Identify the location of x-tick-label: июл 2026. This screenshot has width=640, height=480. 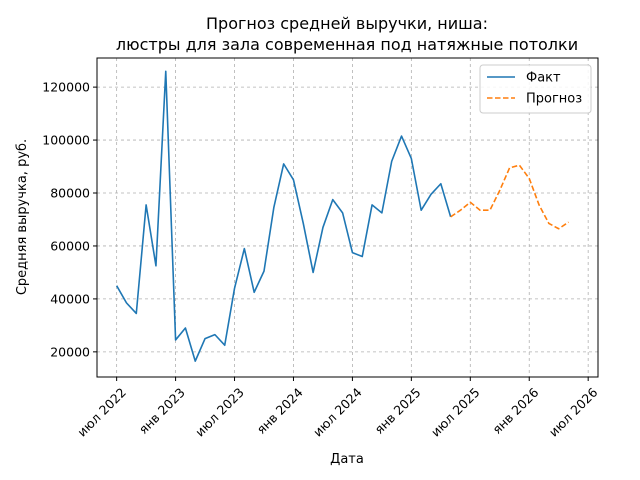
(573, 412).